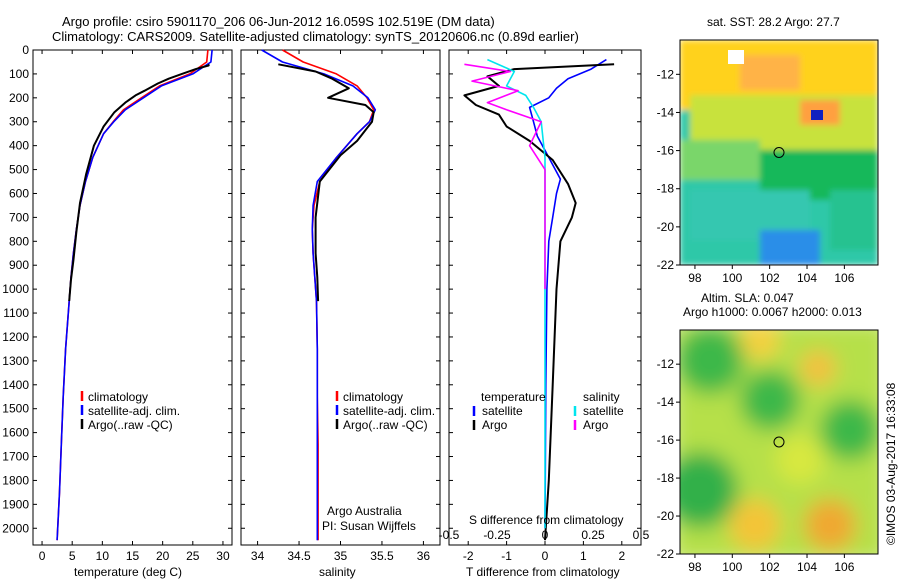  I want to click on sla-map-xtick-label: 106, so click(844, 567).